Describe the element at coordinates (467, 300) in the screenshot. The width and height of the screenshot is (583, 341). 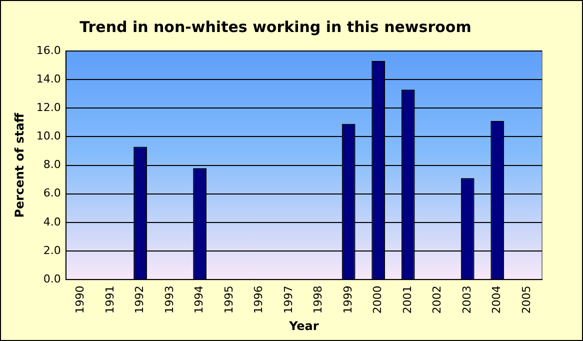
I see `x-tick-label: 2003` at that location.